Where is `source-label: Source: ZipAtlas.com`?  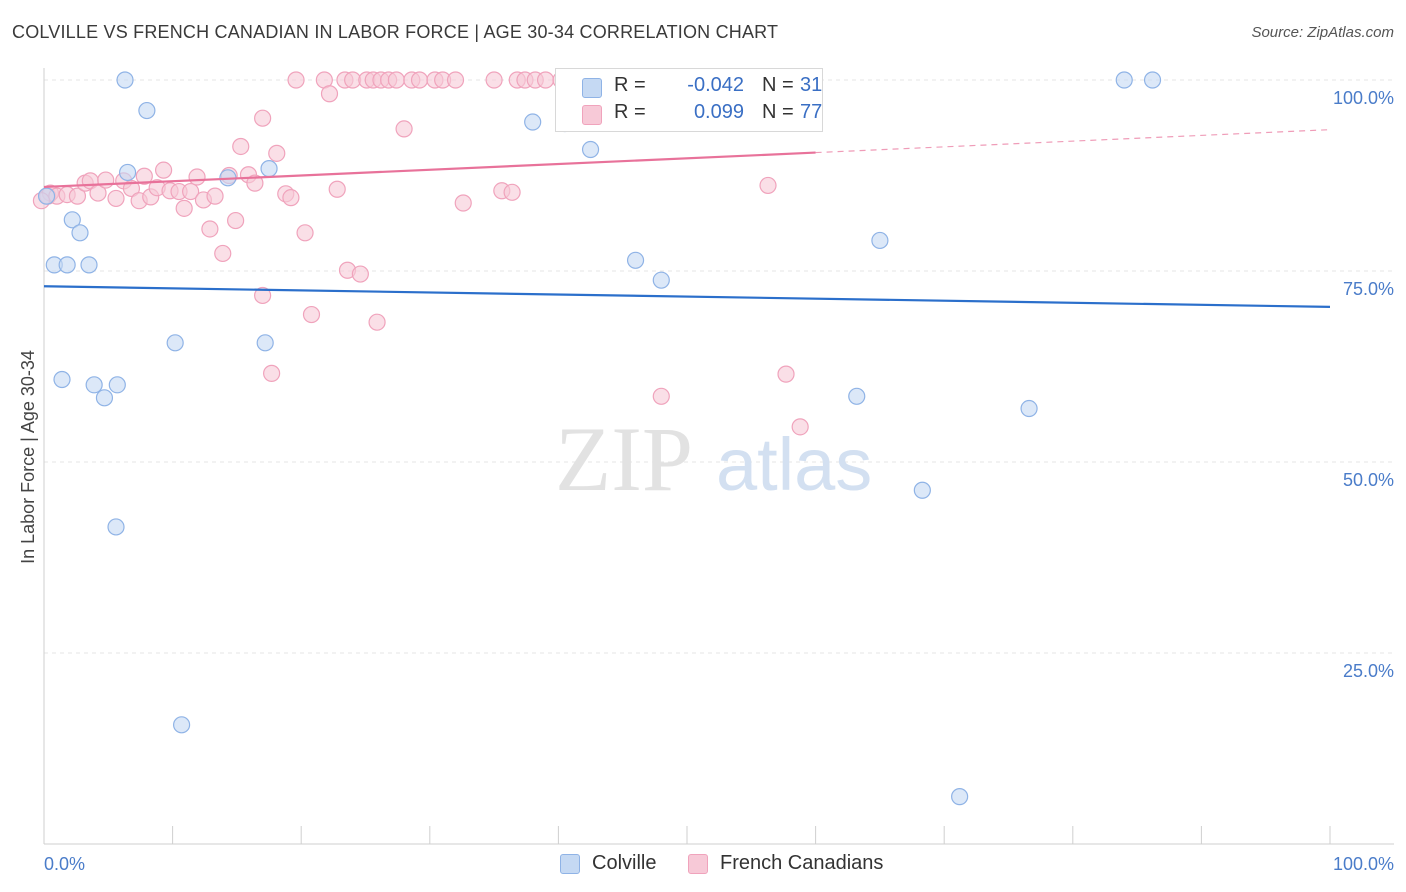
source-label: Source: ZipAtlas.com is located at coordinates (1322, 32).